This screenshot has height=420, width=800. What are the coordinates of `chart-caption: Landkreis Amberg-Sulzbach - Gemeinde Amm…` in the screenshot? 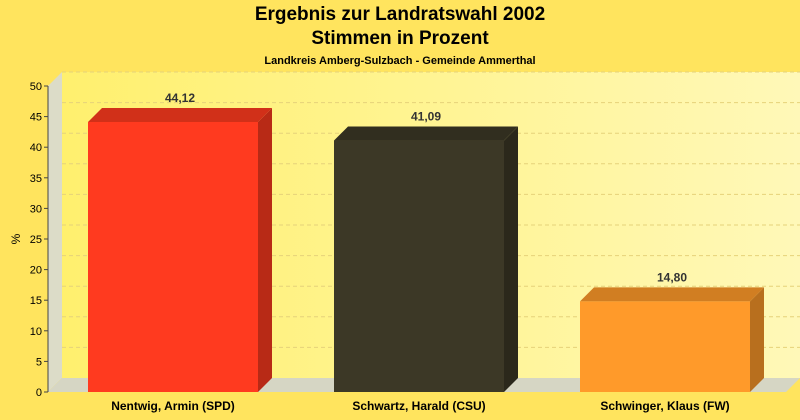 It's located at (400, 61).